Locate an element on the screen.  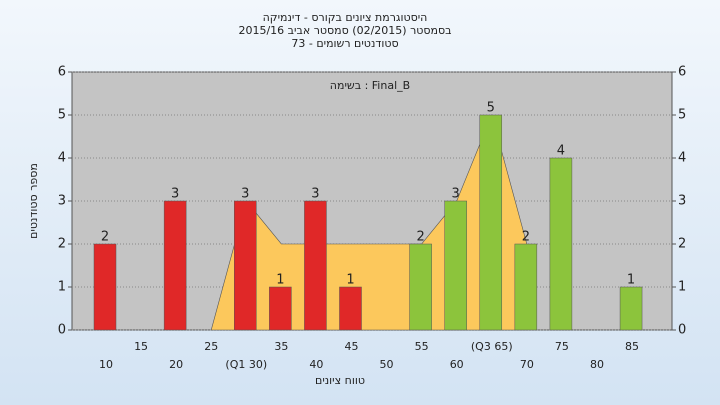
value-label: 4 is located at coordinates (561, 151).